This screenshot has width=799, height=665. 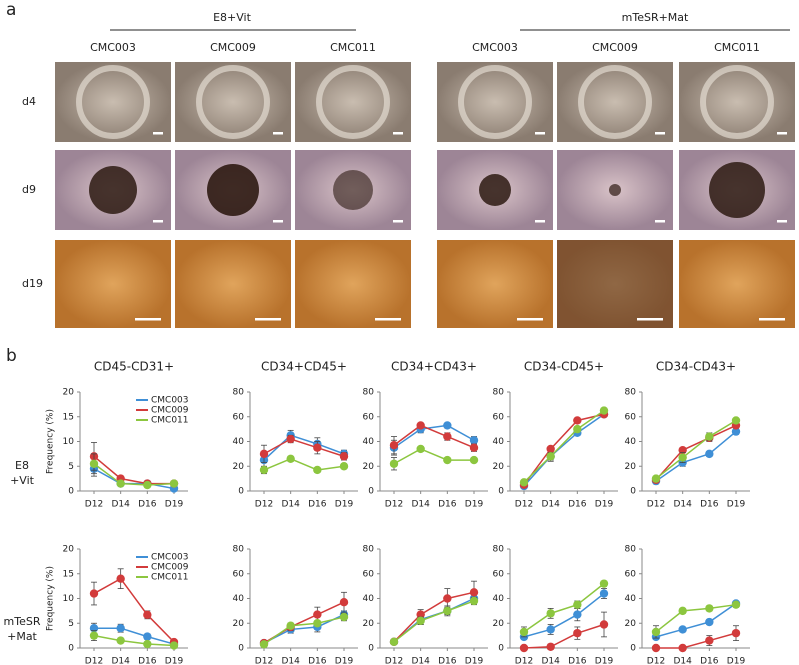 I want to click on panel-label: b, so click(x=11, y=356).